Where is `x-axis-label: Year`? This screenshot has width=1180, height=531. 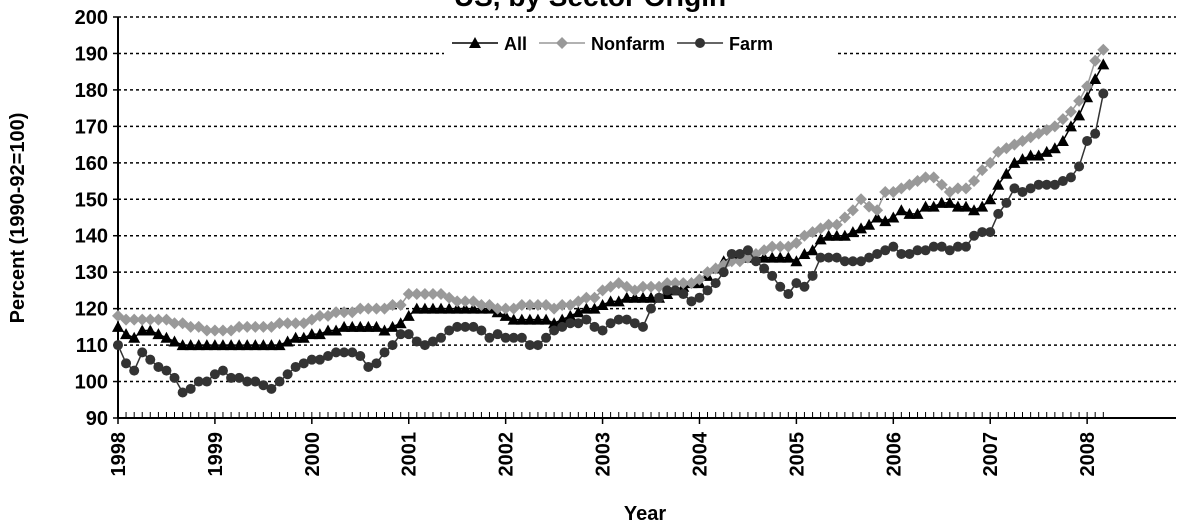 x-axis-label: Year is located at coordinates (645, 514).